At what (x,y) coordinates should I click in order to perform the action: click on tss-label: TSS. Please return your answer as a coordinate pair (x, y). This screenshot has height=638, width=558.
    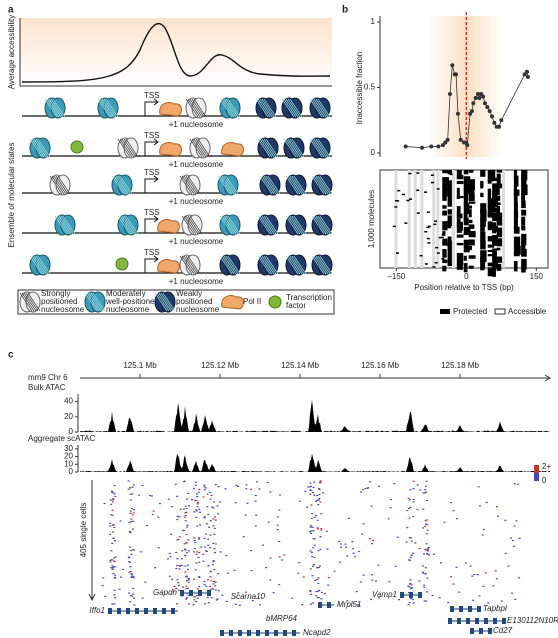
    Looking at the image, I should click on (152, 212).